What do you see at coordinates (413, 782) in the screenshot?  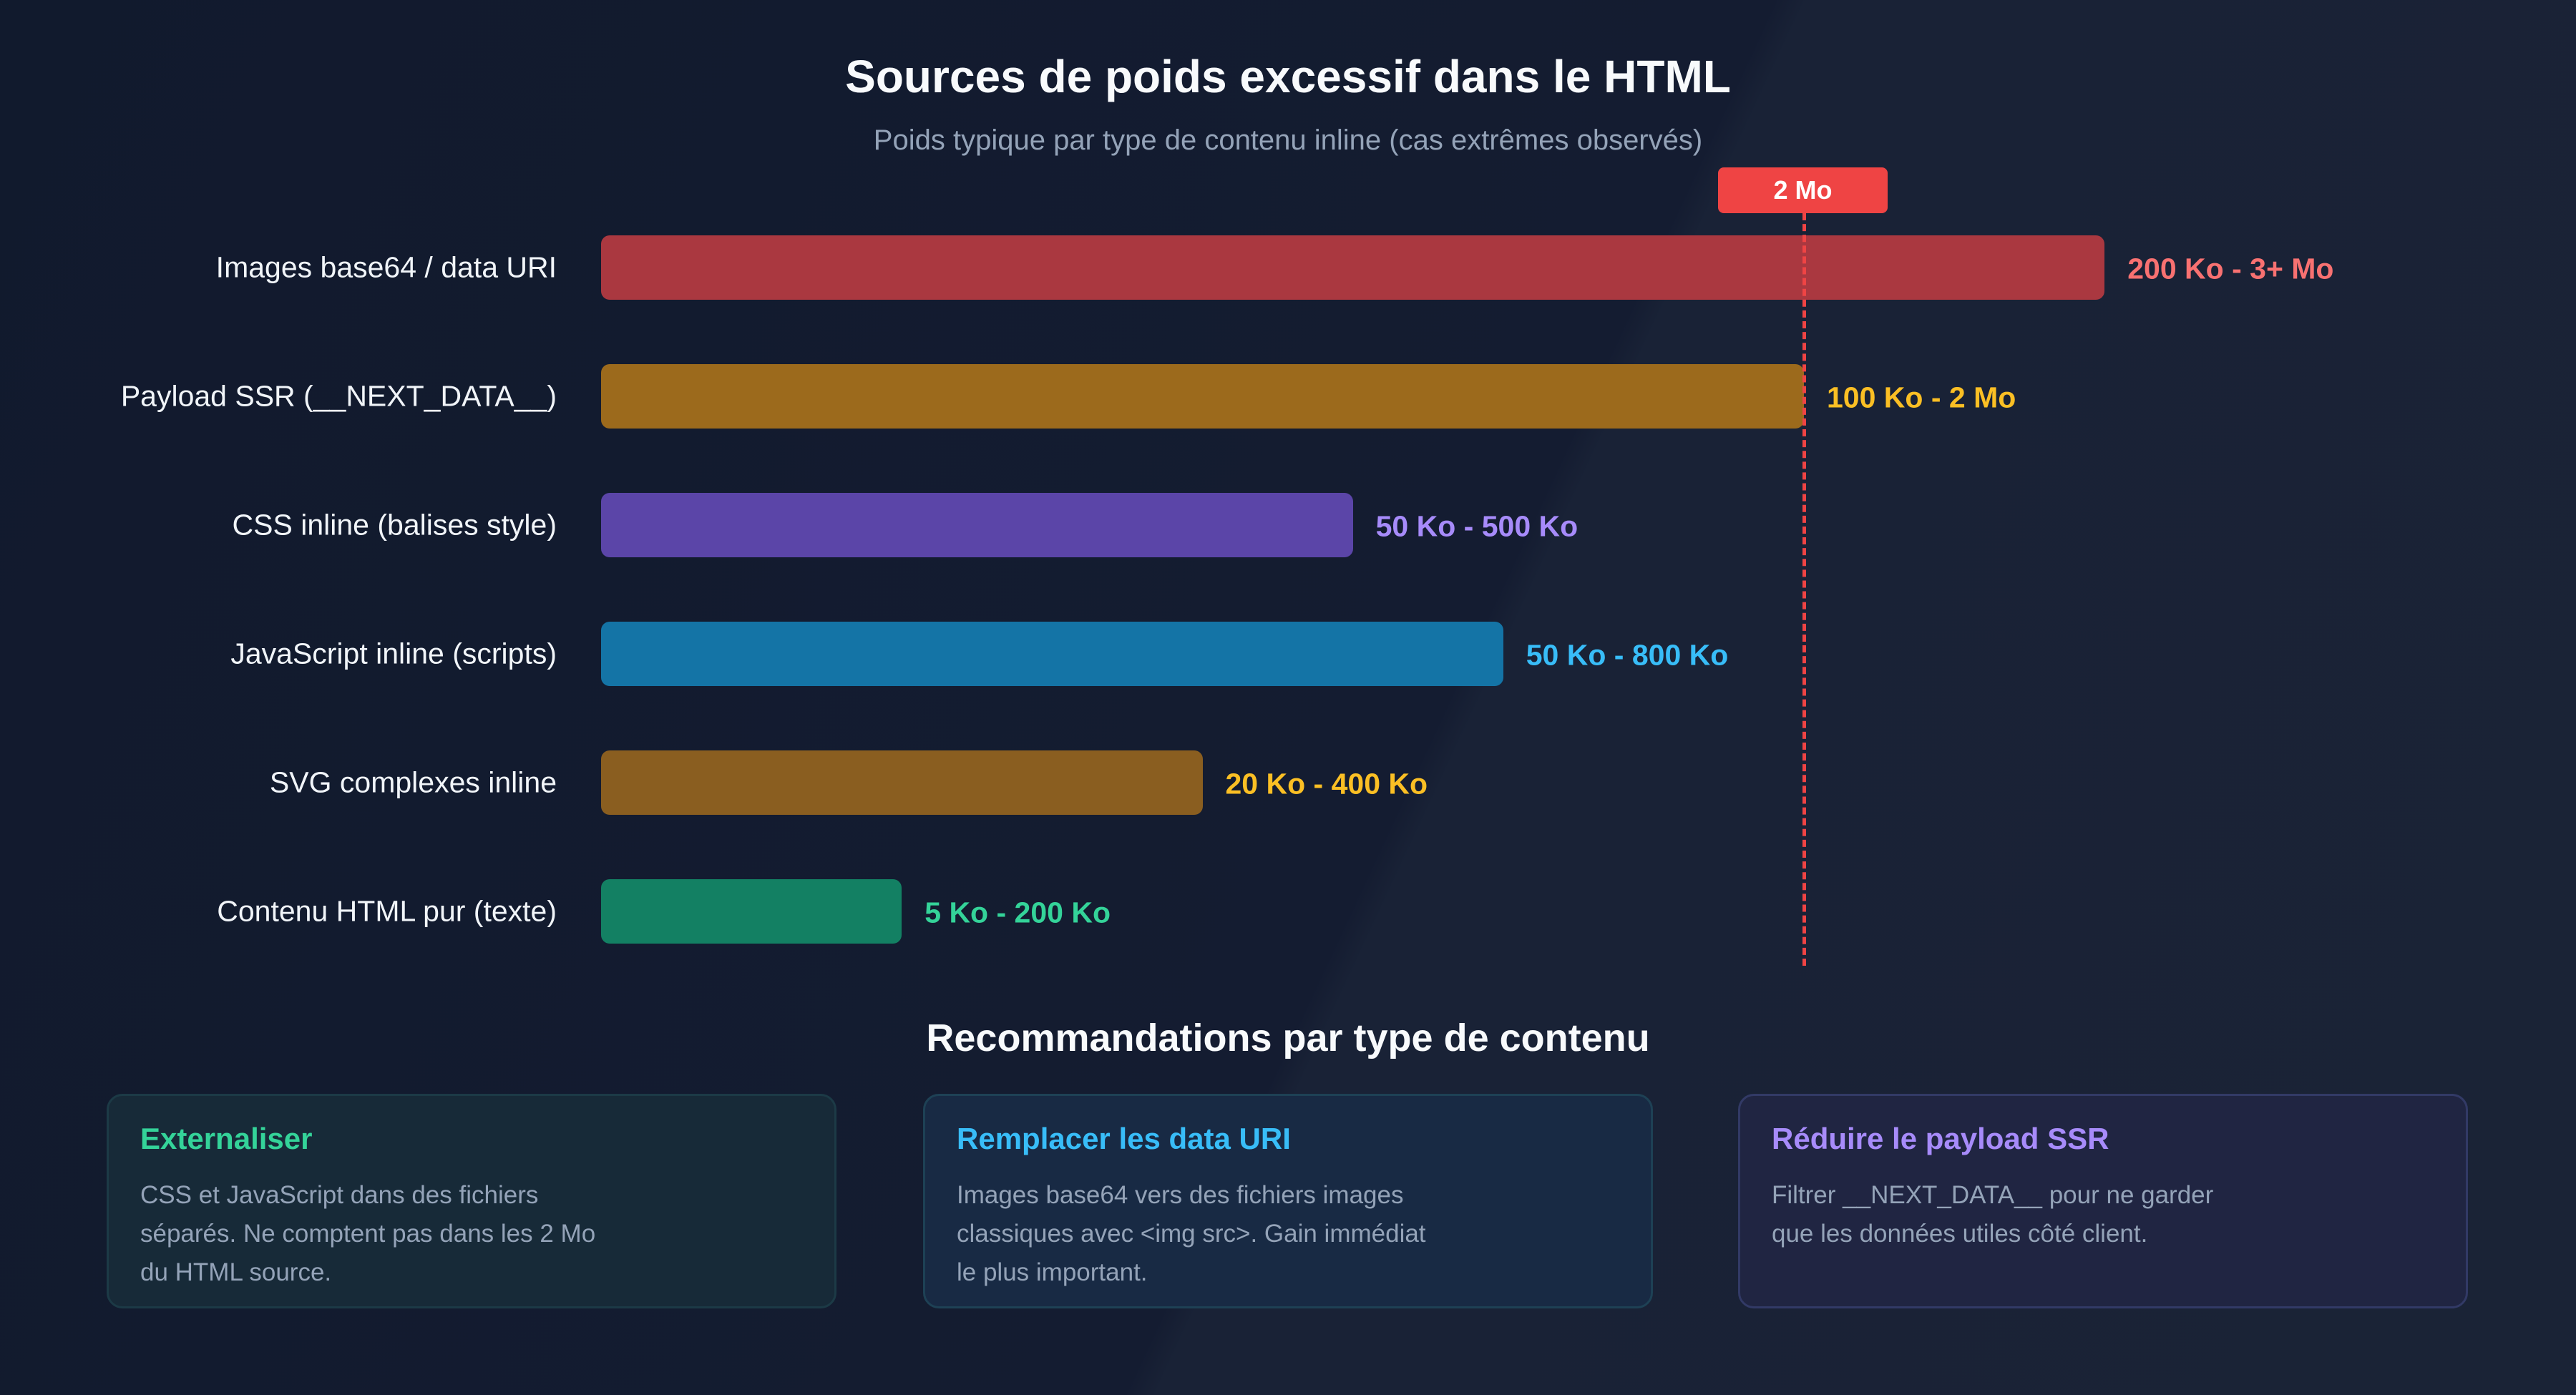 I see `category-label: SVG complexes inline` at bounding box center [413, 782].